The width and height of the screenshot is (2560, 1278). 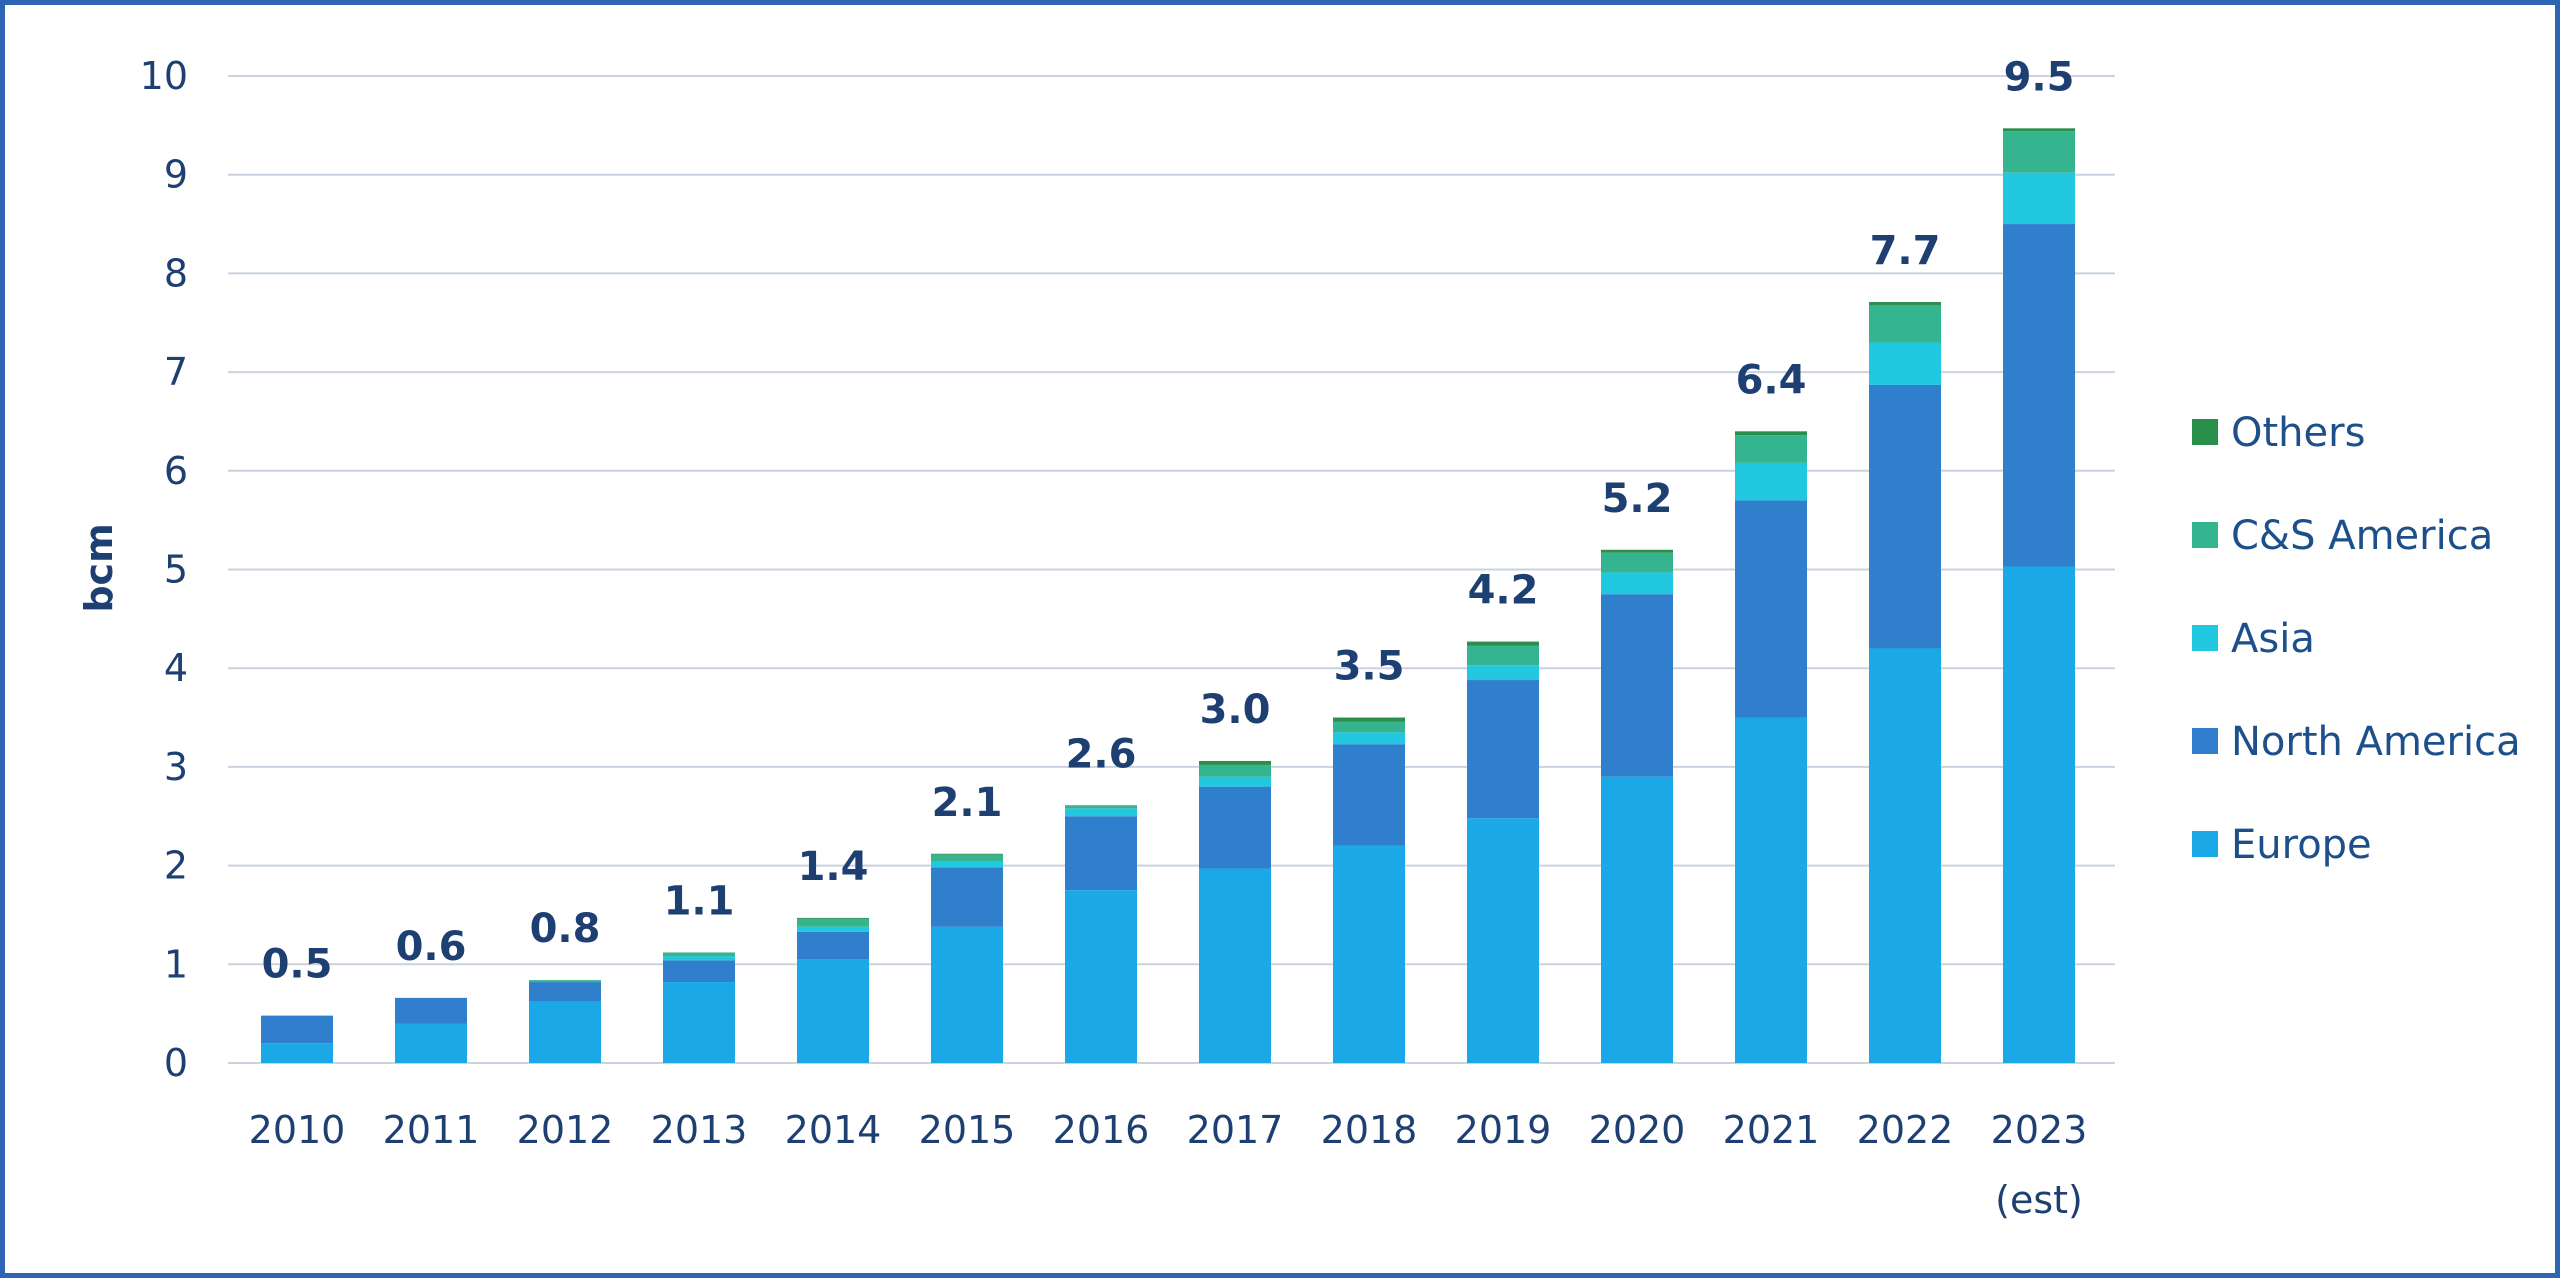 I want to click on y-axis-ticks: 0 1 2 3 4 5 6 7 8 9 10, so click(x=164, y=569).